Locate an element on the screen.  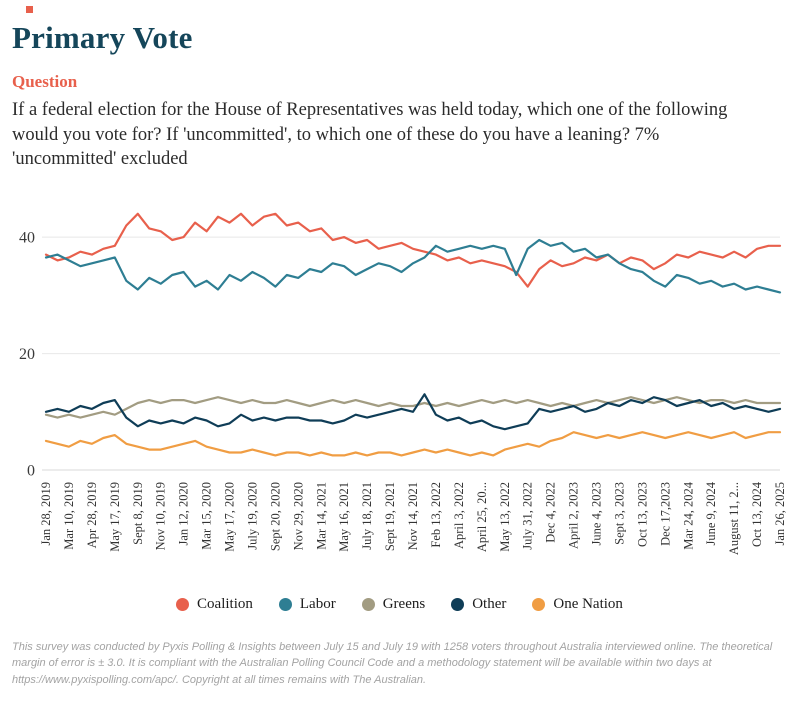
legend-item-greens: Greens is located at coordinates (393, 604).